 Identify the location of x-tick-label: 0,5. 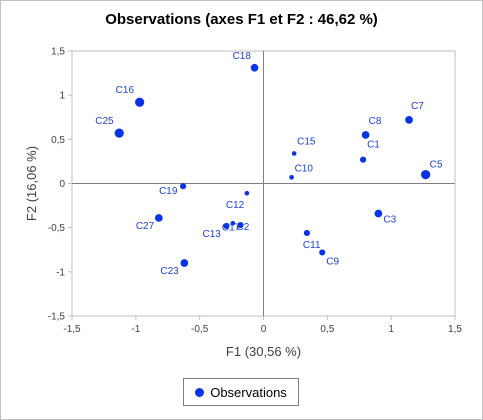
(327, 329).